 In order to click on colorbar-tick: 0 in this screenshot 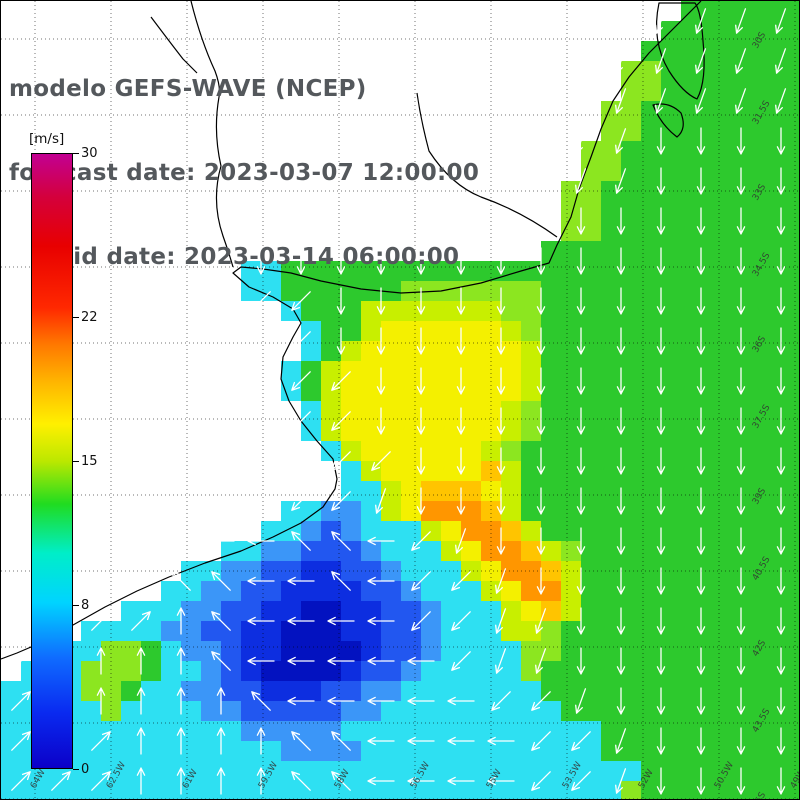, I will do `click(81, 769)`.